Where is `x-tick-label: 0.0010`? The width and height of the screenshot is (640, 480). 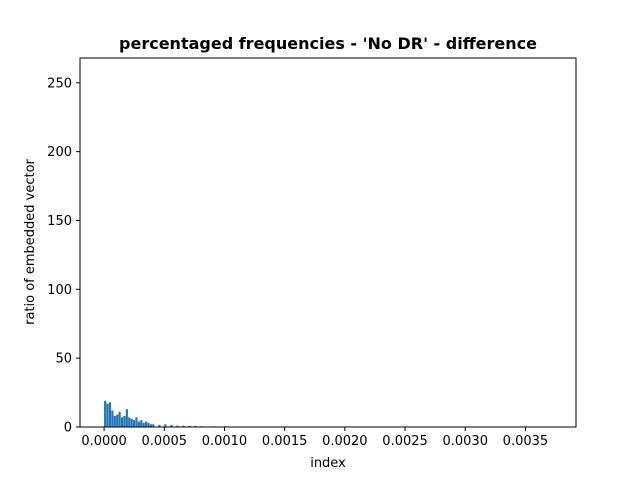 x-tick-label: 0.0010 is located at coordinates (225, 441).